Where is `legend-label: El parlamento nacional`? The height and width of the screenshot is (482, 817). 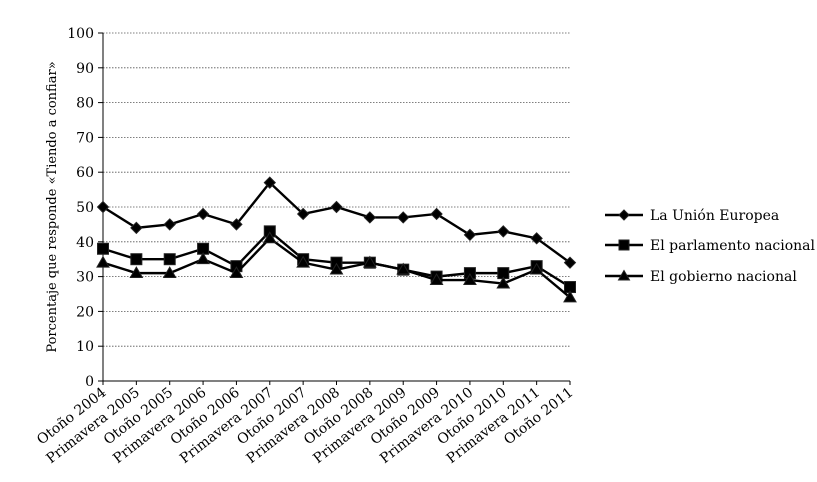 legend-label: El parlamento nacional is located at coordinates (733, 246).